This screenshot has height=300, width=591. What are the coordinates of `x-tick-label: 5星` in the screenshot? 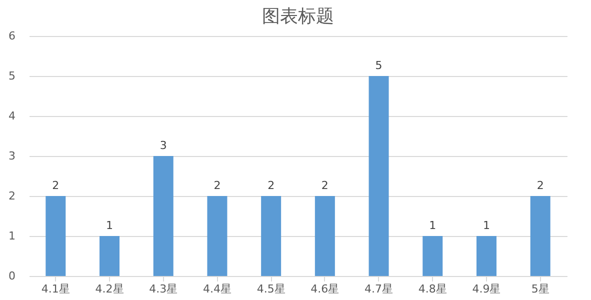 It's located at (540, 289).